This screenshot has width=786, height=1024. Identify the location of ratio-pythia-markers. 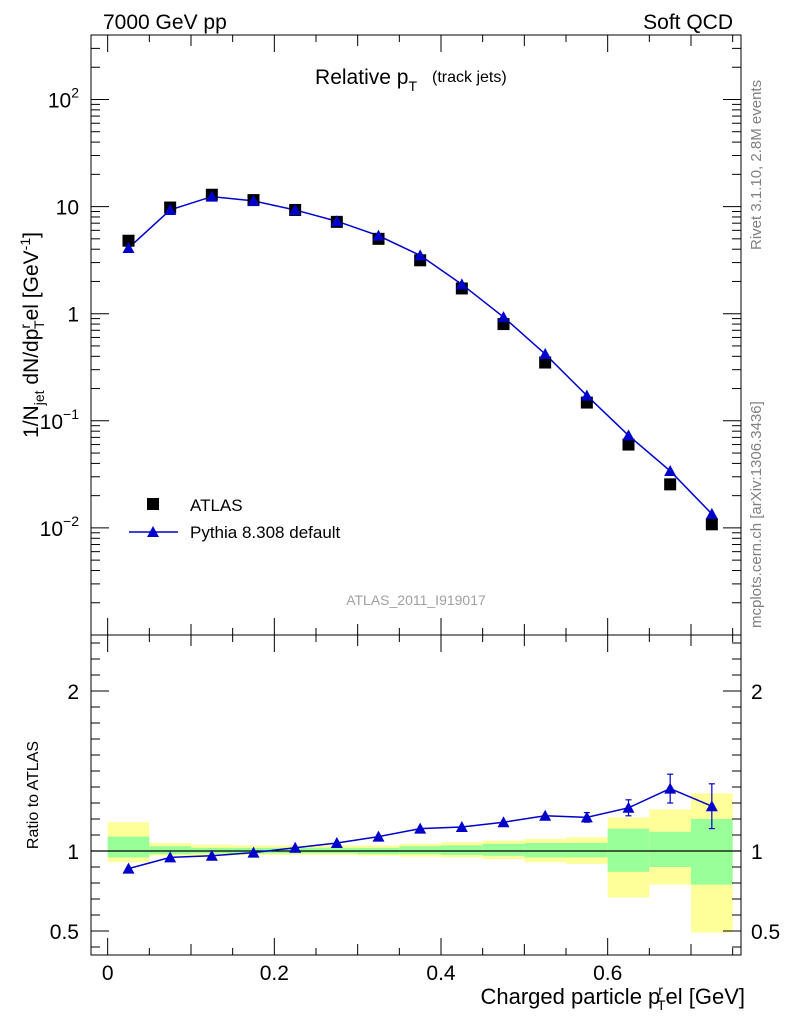
(420, 823).